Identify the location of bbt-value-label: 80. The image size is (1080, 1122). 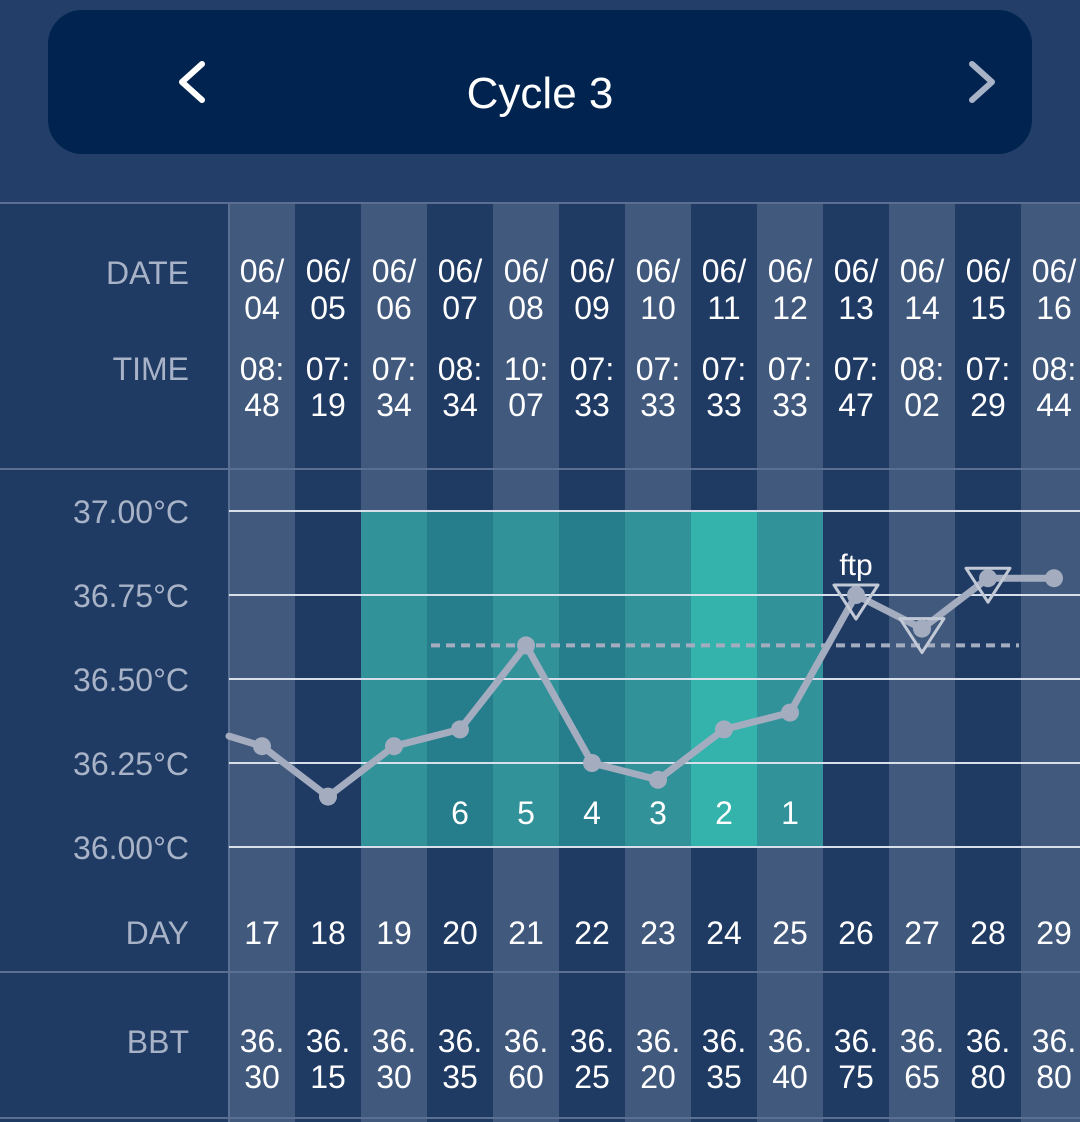
(988, 1077).